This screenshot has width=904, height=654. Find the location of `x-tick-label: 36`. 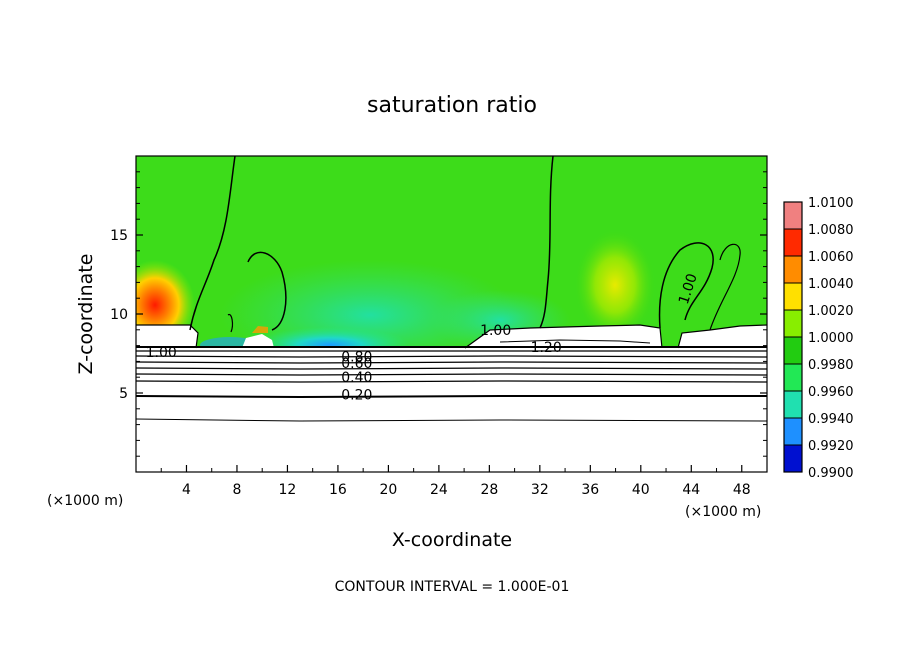

x-tick-label: 36 is located at coordinates (590, 490).